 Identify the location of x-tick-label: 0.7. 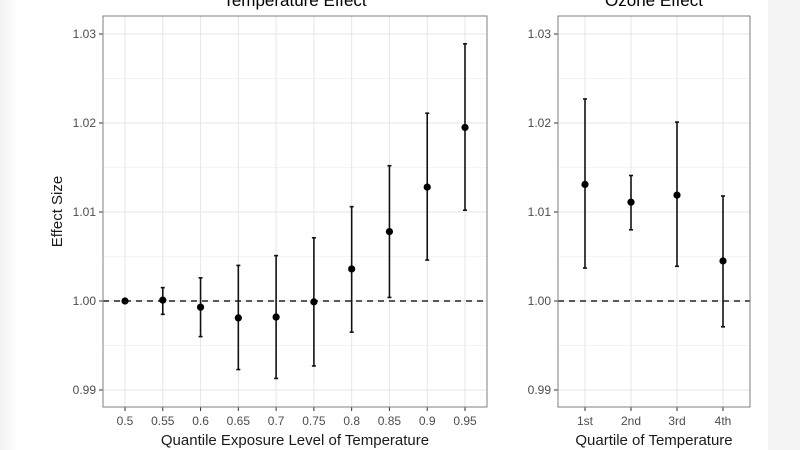
(276, 421).